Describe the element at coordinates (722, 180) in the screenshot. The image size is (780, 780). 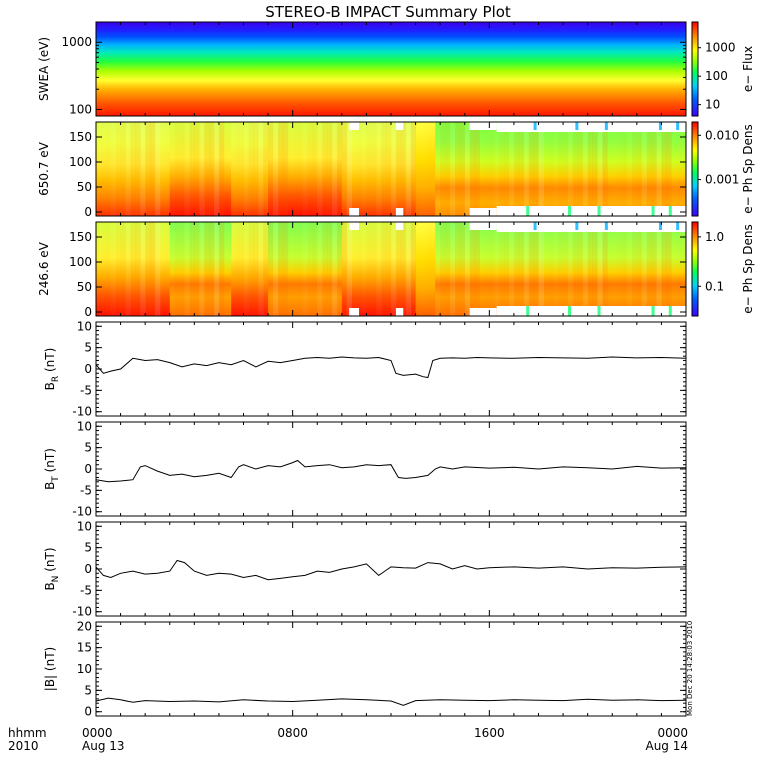
I see `colorbar-tick-label: 0.001` at that location.